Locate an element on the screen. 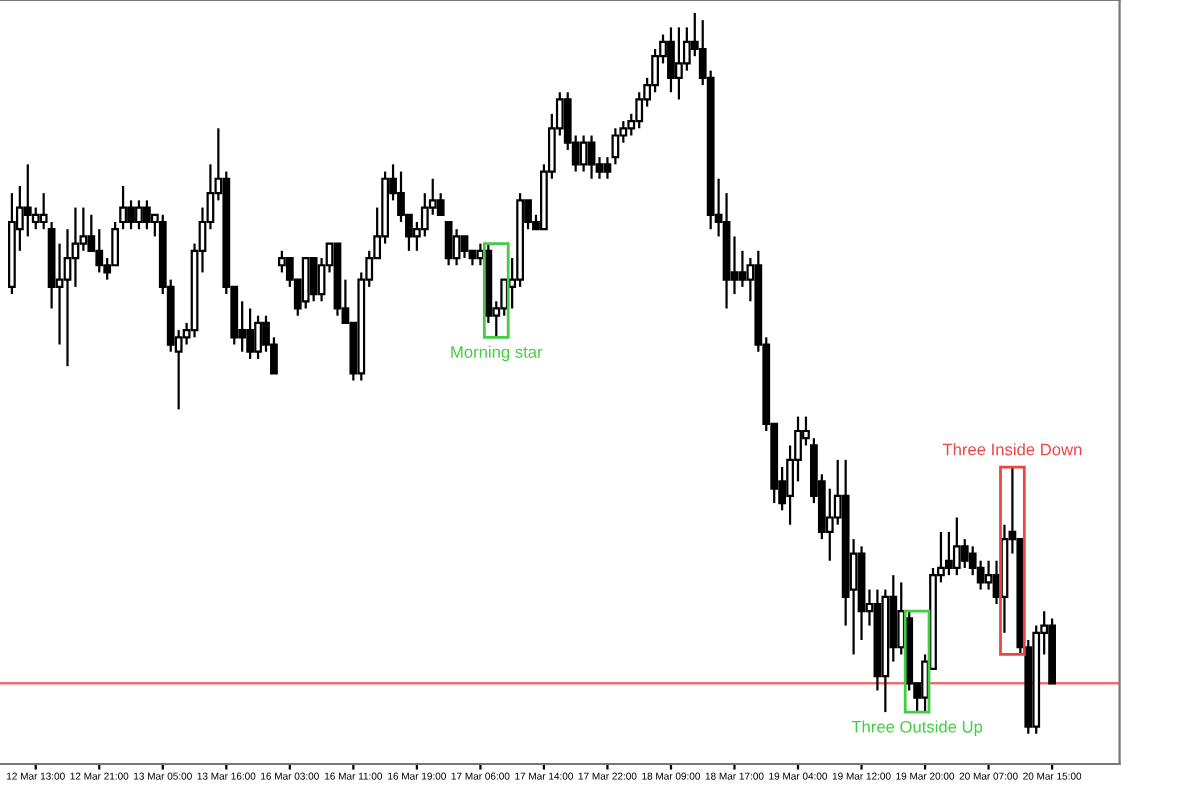 The height and width of the screenshot is (800, 1200). annotation: Three Outside Up is located at coordinates (917, 728).